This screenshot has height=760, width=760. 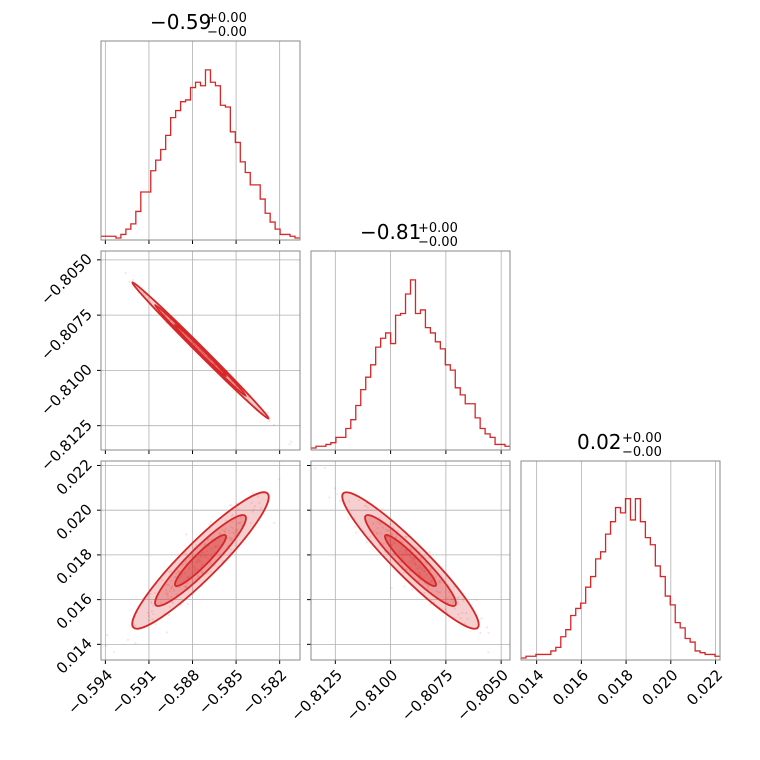 What do you see at coordinates (427, 695) in the screenshot?
I see `x-tick-label-param-1: −0.8075` at bounding box center [427, 695].